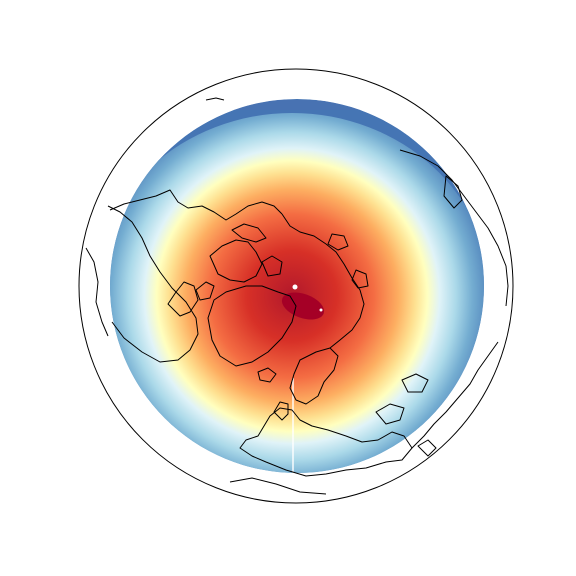 The image size is (576, 576). Describe the element at coordinates (323, 281) in the screenshot. I see `coast-siberia` at that location.